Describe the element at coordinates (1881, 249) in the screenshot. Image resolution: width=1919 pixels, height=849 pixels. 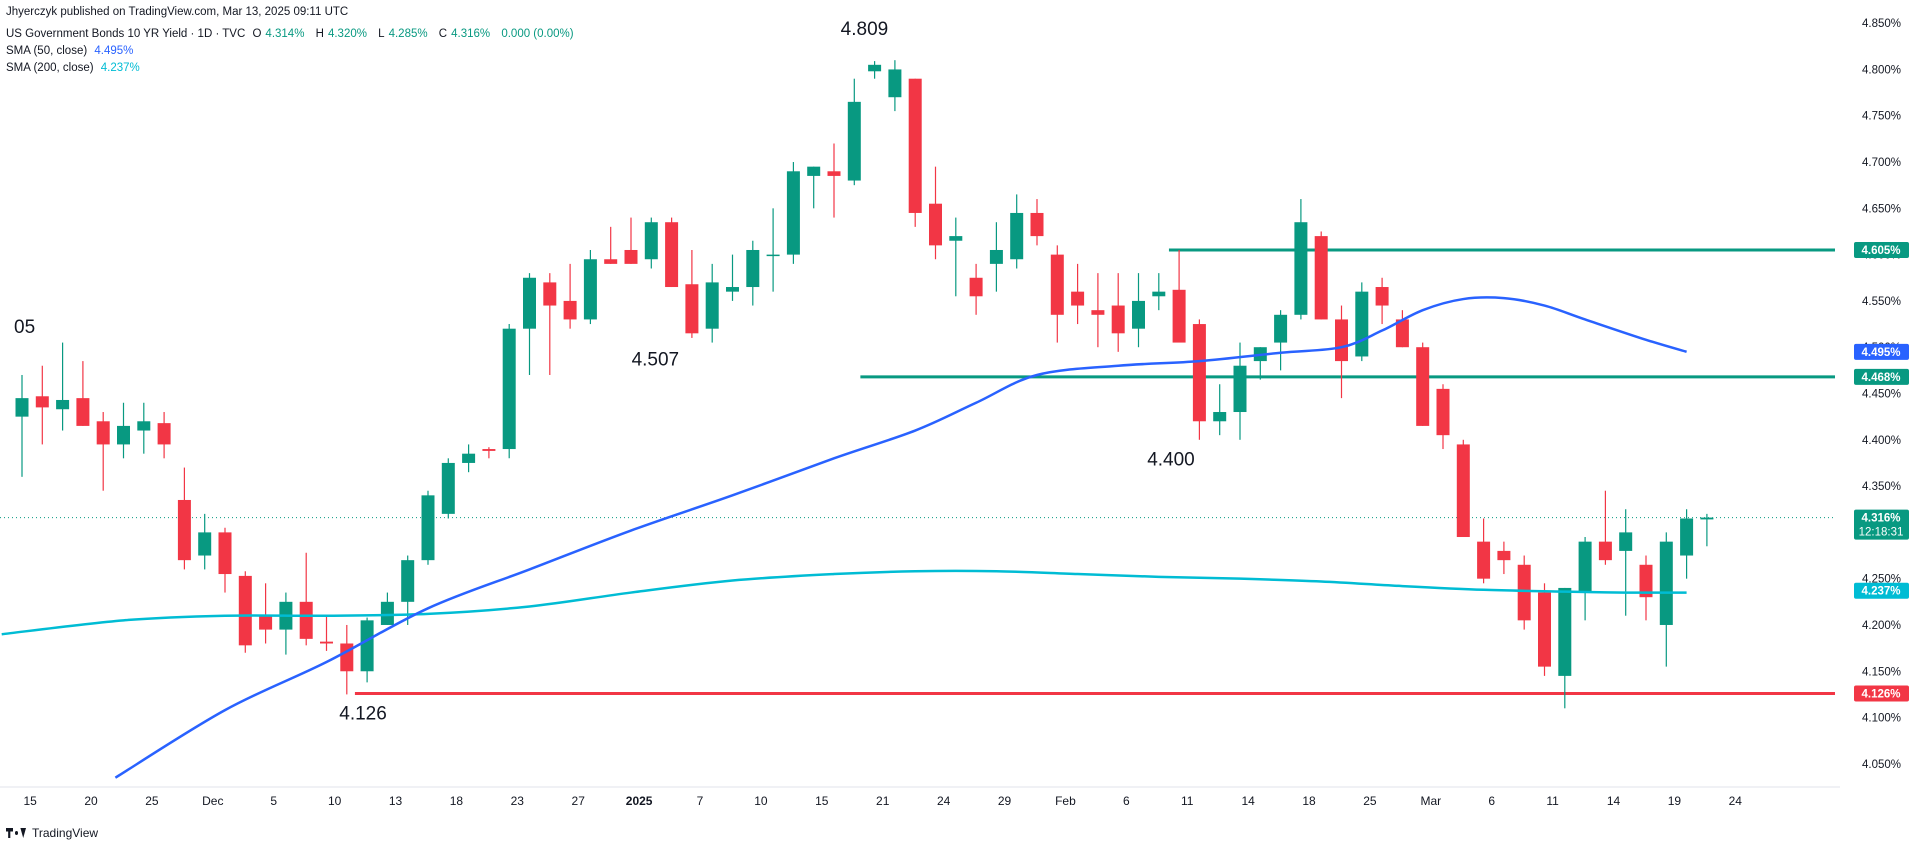
I see `level-badge-0-bg` at that location.